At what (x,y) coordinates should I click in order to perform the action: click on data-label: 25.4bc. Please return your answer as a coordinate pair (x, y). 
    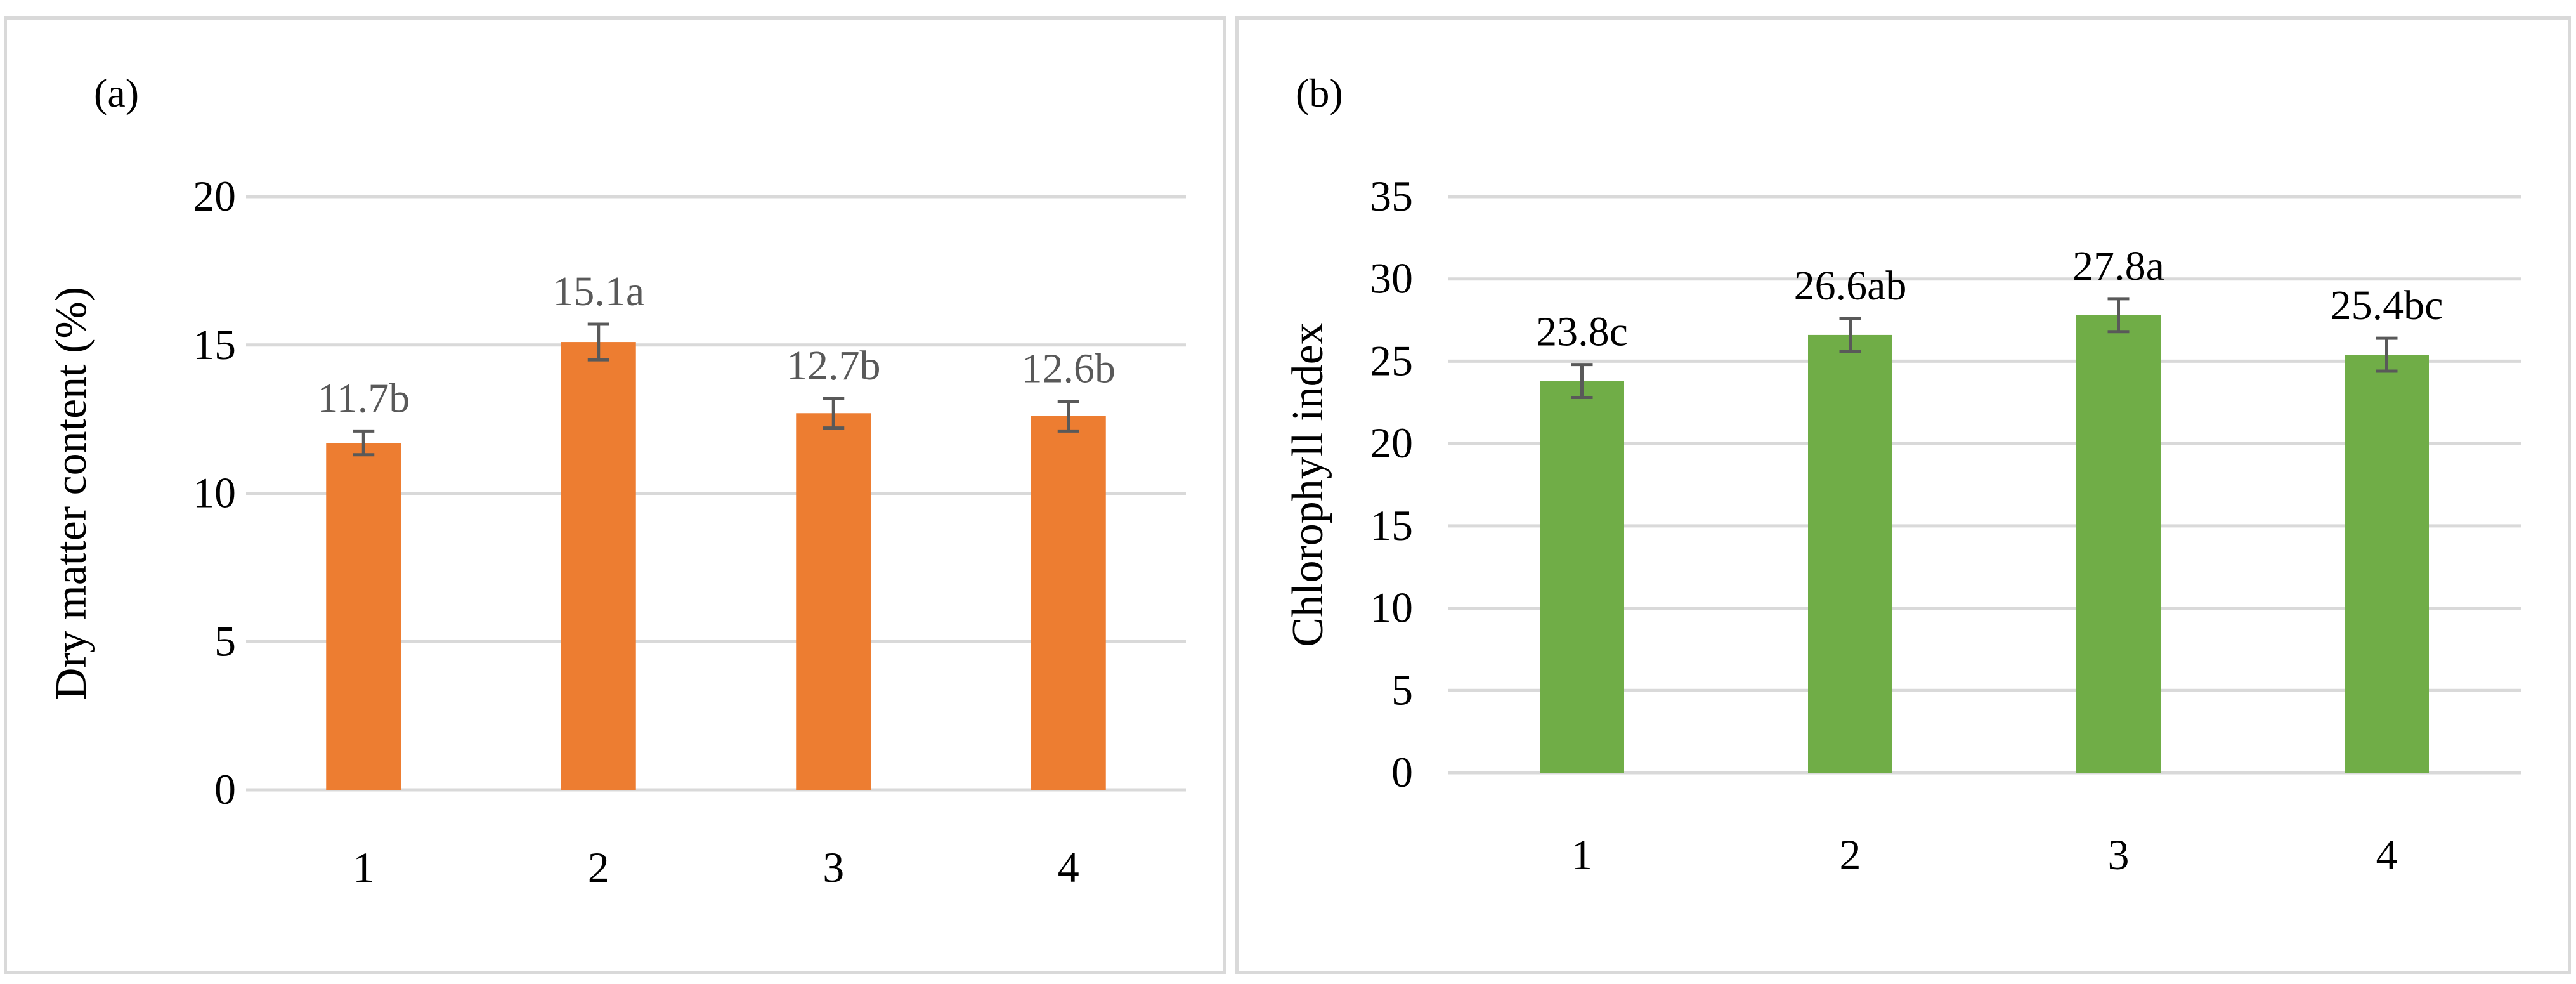
    Looking at the image, I should click on (2387, 305).